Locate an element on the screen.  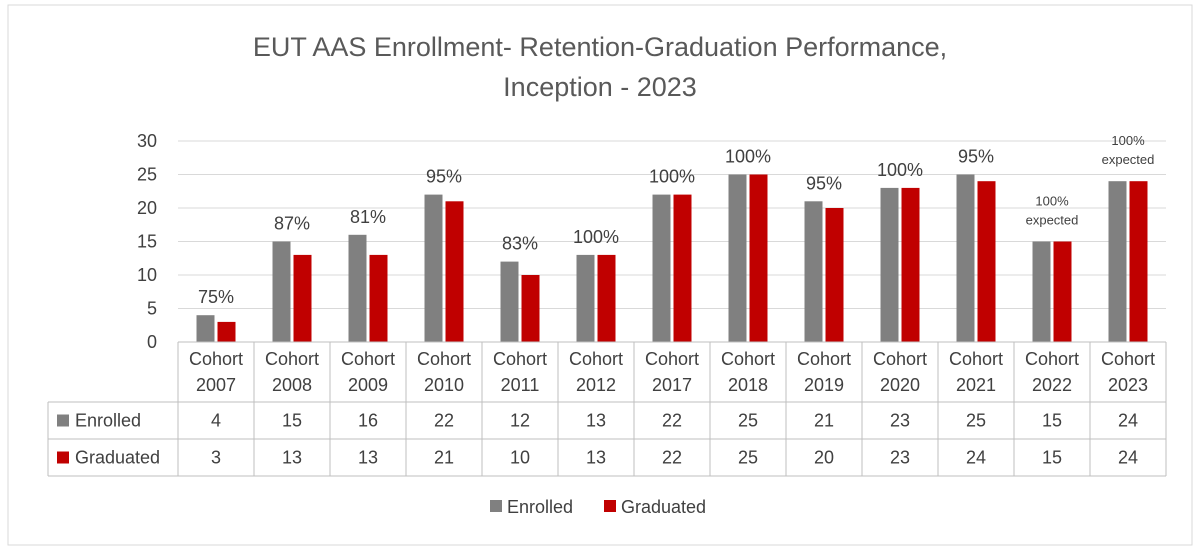
y-tick-label: 10 is located at coordinates (147, 275).